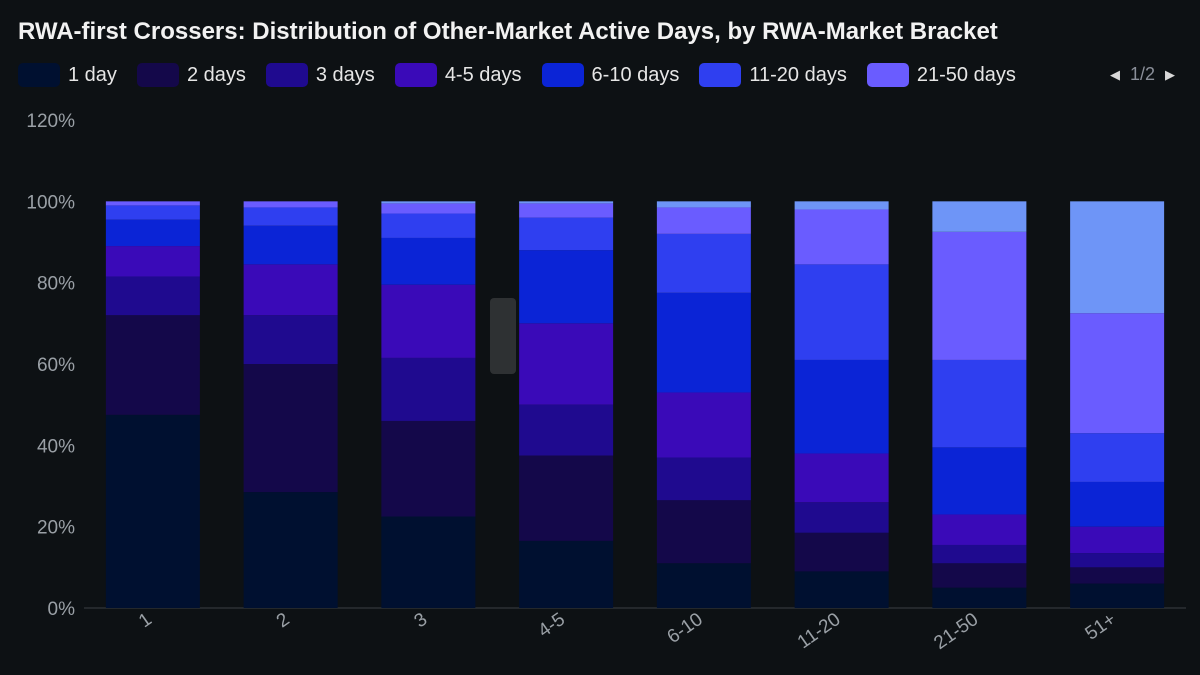 The height and width of the screenshot is (675, 1200). Describe the element at coordinates (1101, 627) in the screenshot. I see `x-tick-label: 51+` at that location.